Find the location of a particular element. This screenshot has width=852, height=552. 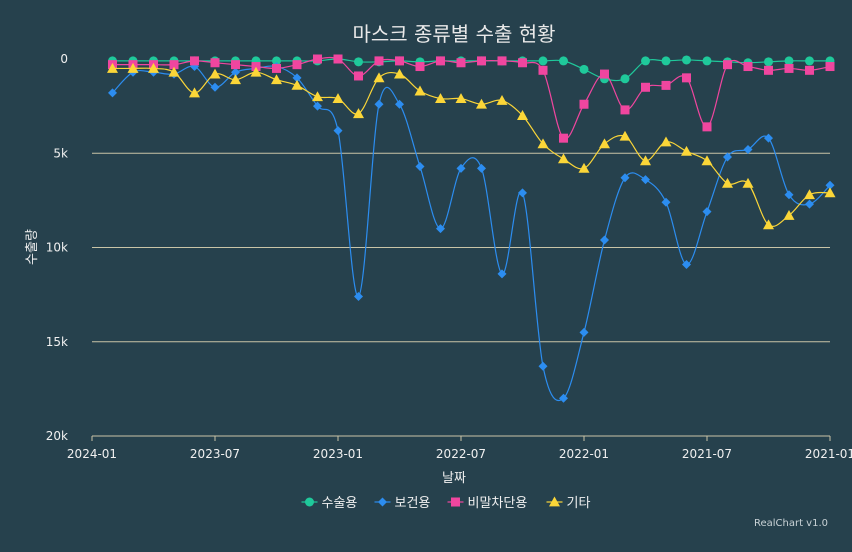

y-axis-label: 수출량 is located at coordinates (32, 247).